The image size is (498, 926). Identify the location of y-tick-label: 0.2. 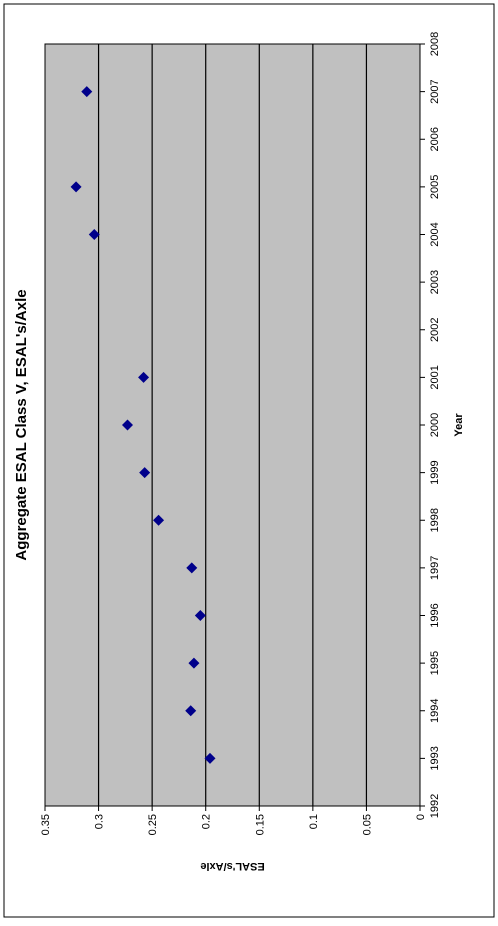
(207, 821).